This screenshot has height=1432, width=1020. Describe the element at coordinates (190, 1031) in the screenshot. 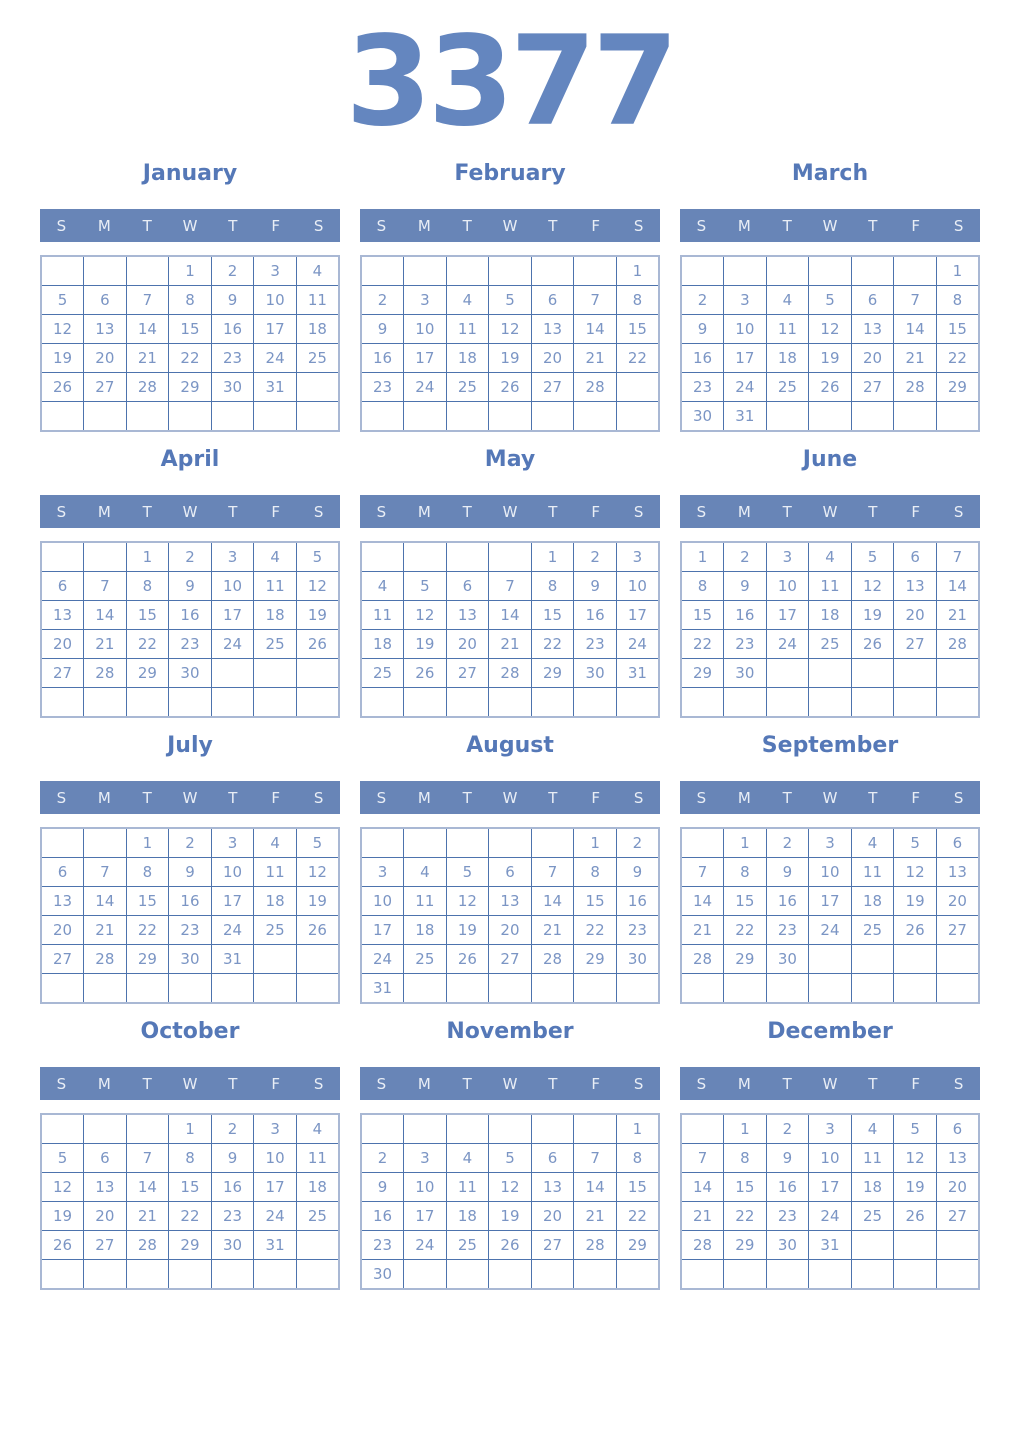

I see `month-title: October` at that location.